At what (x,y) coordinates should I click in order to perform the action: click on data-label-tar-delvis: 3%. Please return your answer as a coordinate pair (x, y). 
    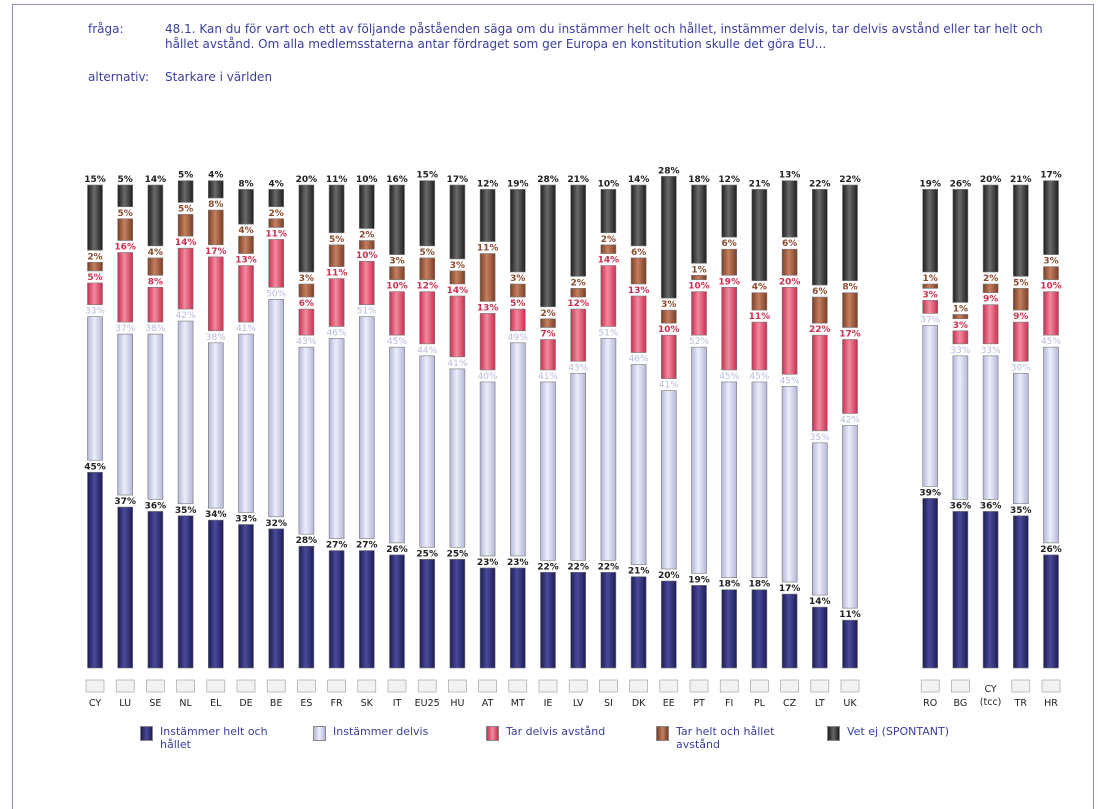
    Looking at the image, I should click on (960, 326).